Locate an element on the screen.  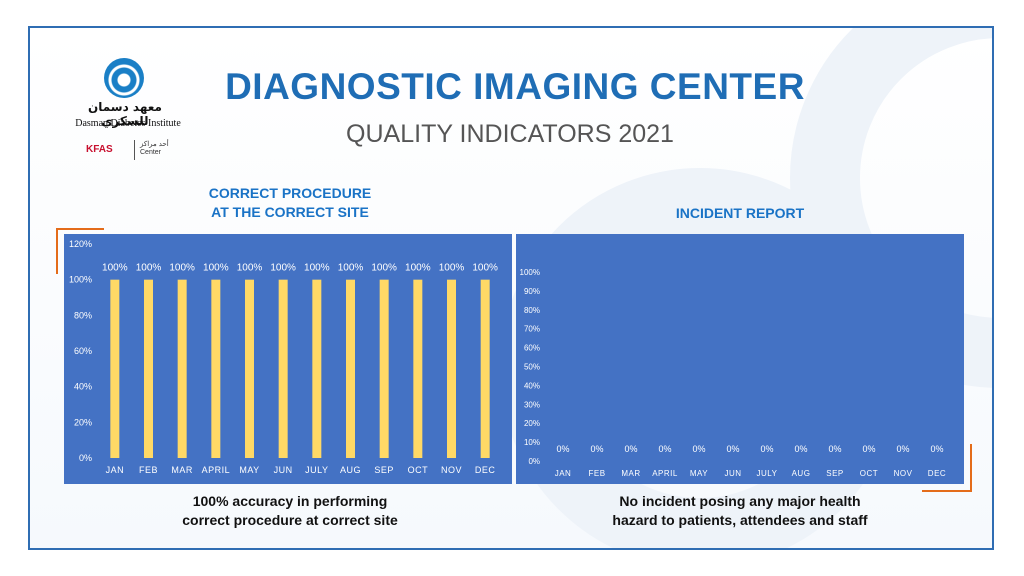
x-tick-label: SEP is located at coordinates (835, 473).